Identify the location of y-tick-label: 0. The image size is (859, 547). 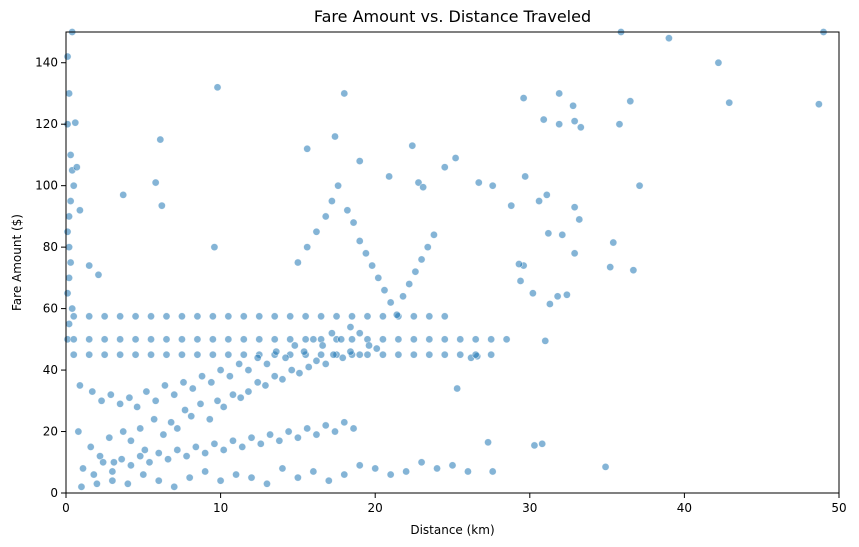
(54, 493).